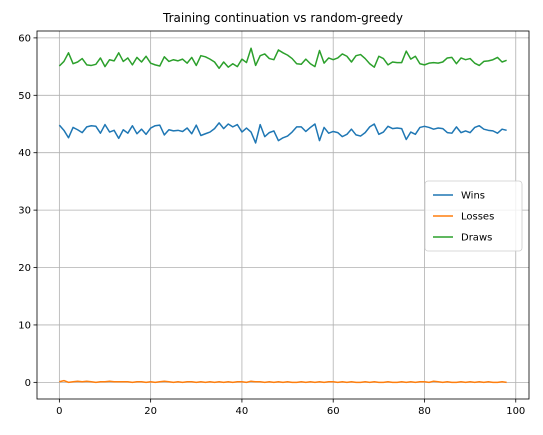 This screenshot has width=543, height=435. I want to click on x-tick-label: 20, so click(150, 411).